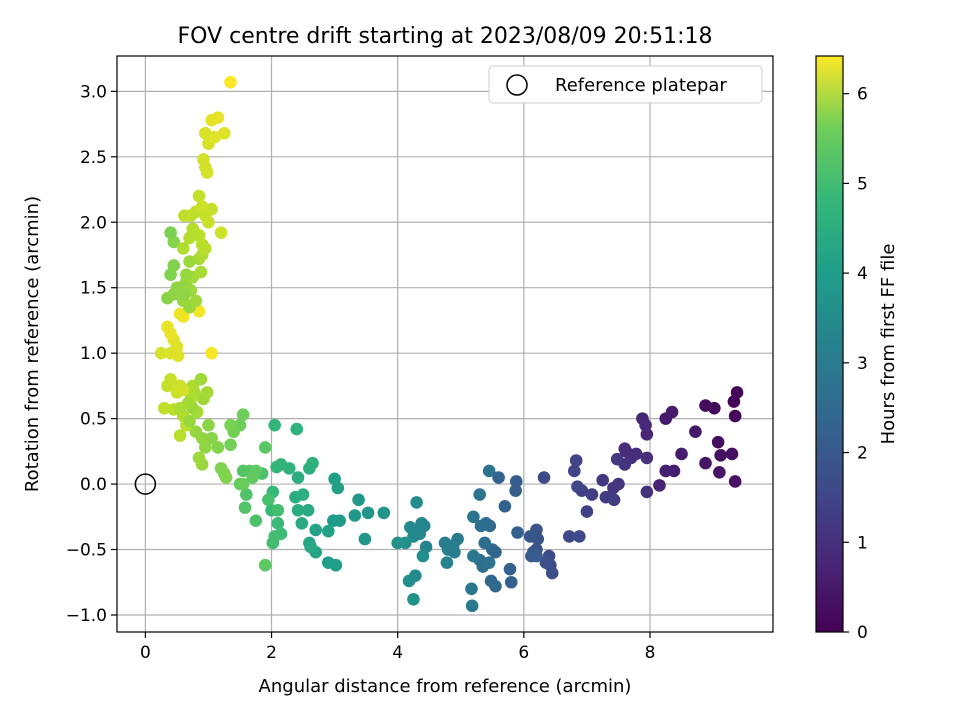 This screenshot has width=960, height=724. I want to click on y-tick-label: 1.5, so click(93, 289).